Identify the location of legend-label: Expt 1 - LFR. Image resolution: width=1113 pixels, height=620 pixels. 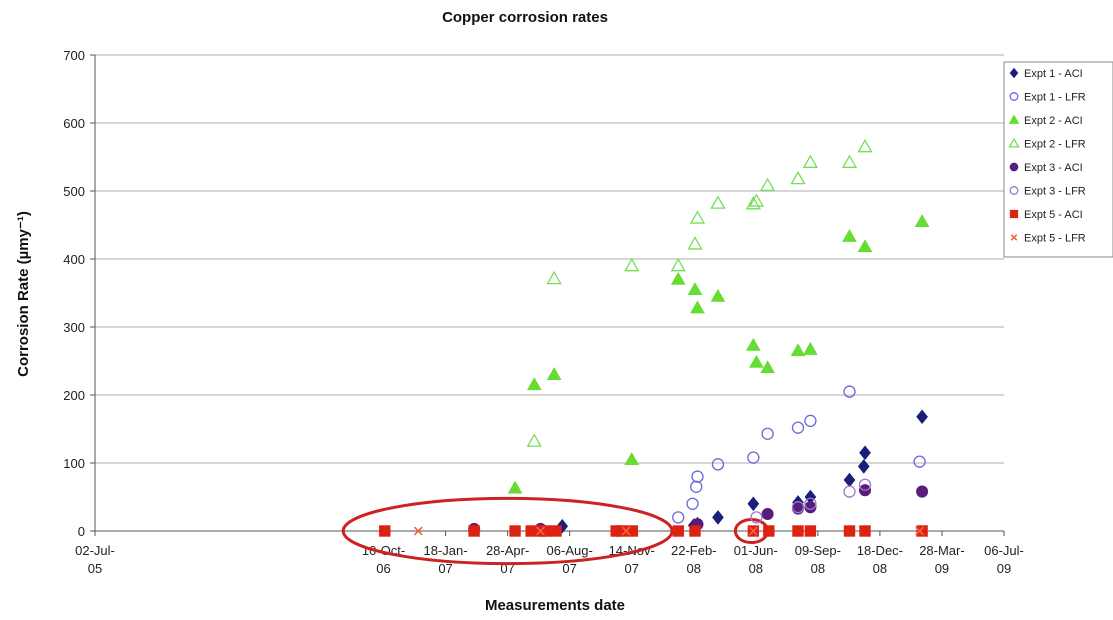
(1055, 98).